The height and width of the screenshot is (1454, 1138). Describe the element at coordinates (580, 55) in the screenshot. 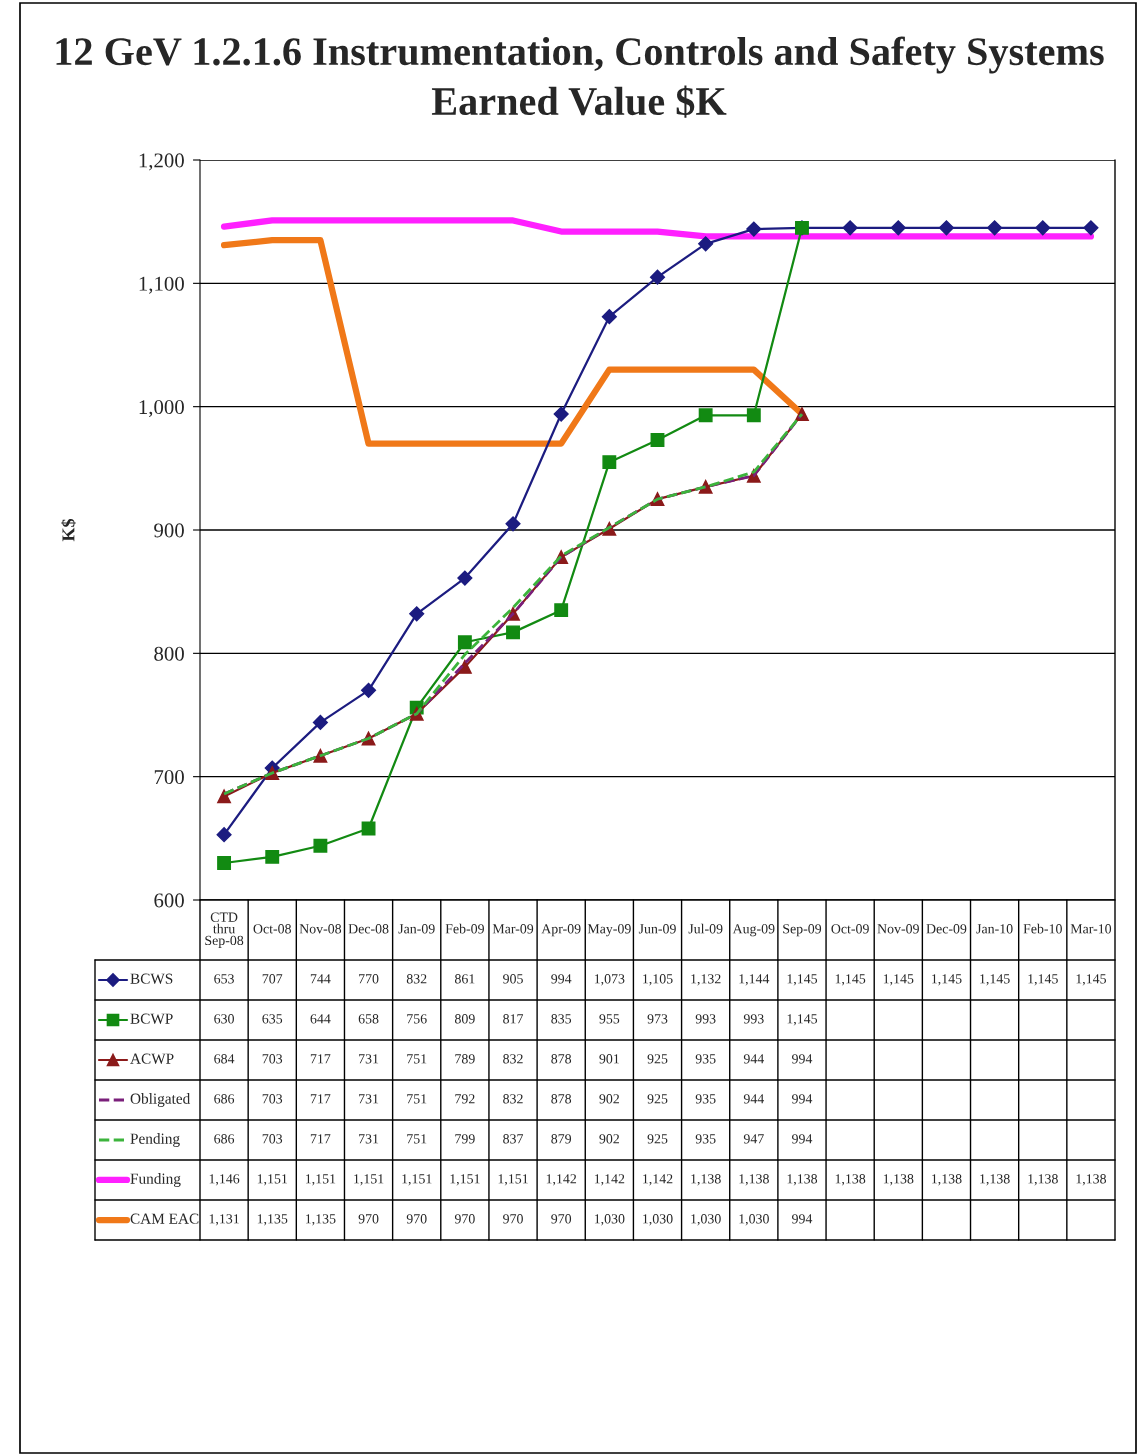

I see `chart-title: 12 GeV 1.2.1.6 Instrumentation, Controls and Safety Systems` at that location.